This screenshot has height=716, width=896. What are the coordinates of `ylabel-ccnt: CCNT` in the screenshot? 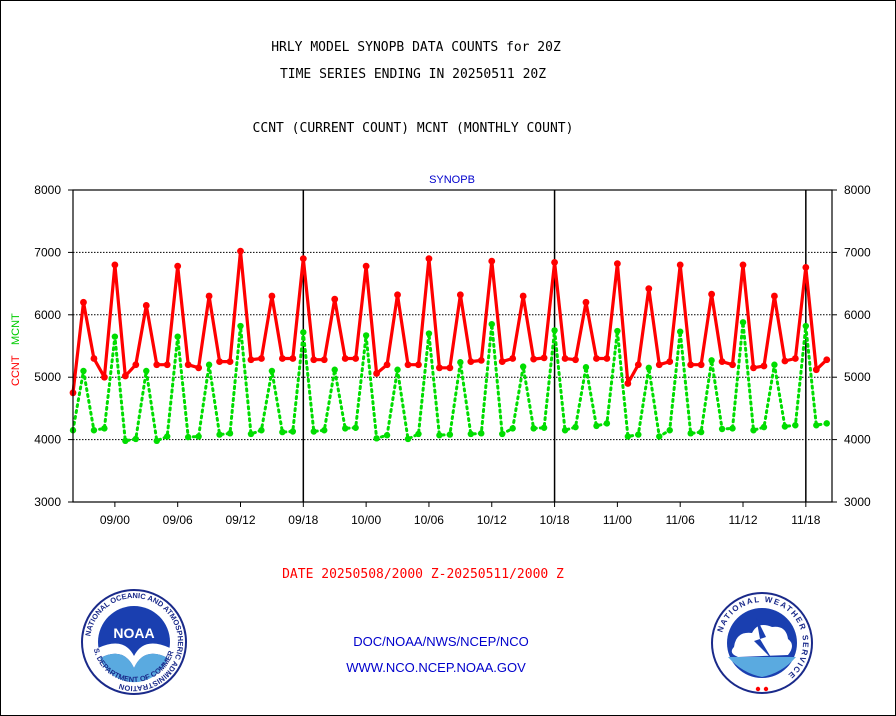 It's located at (16, 370).